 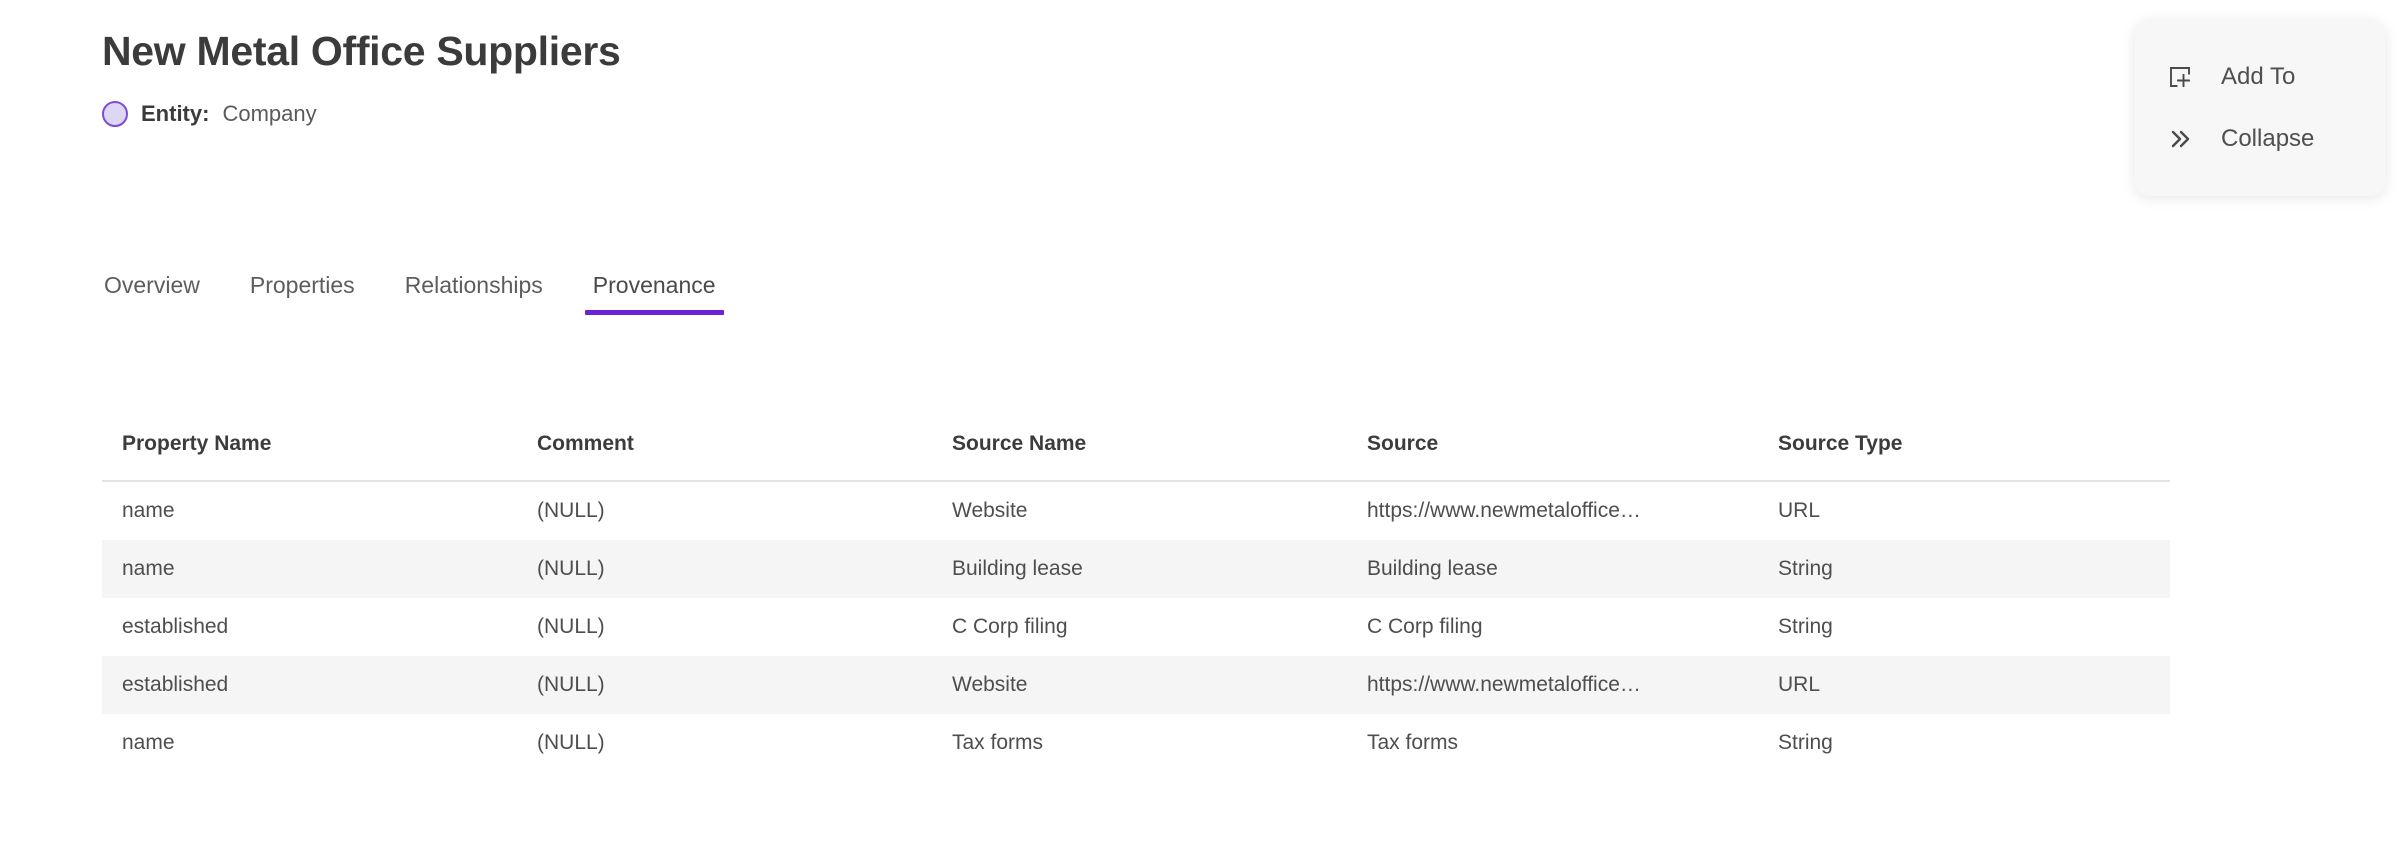 I want to click on add-to-button: Add To, so click(x=2260, y=77).